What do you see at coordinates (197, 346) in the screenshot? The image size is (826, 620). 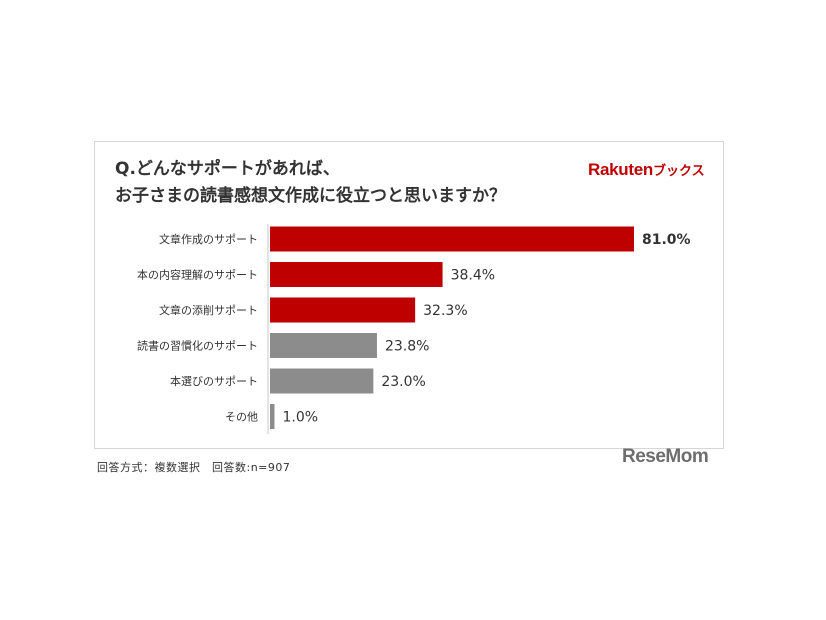 I see `category-label: 読書の習慣化のサポート` at bounding box center [197, 346].